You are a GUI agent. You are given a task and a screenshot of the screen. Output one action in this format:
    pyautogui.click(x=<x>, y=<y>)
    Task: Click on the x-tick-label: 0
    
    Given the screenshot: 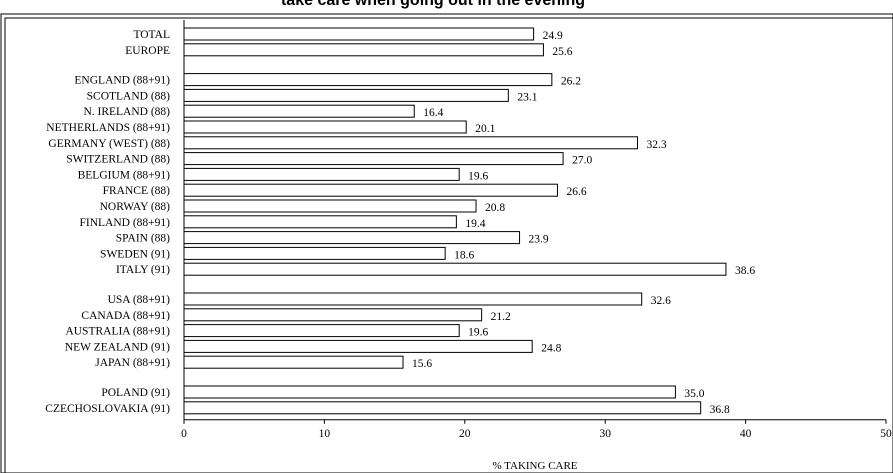 What is the action you would take?
    pyautogui.click(x=184, y=434)
    